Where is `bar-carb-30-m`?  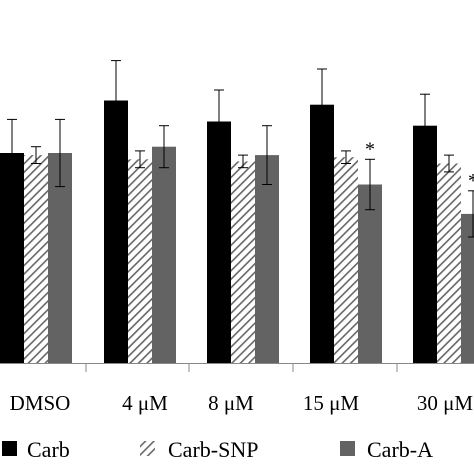 bar-carb-30-m is located at coordinates (425, 244).